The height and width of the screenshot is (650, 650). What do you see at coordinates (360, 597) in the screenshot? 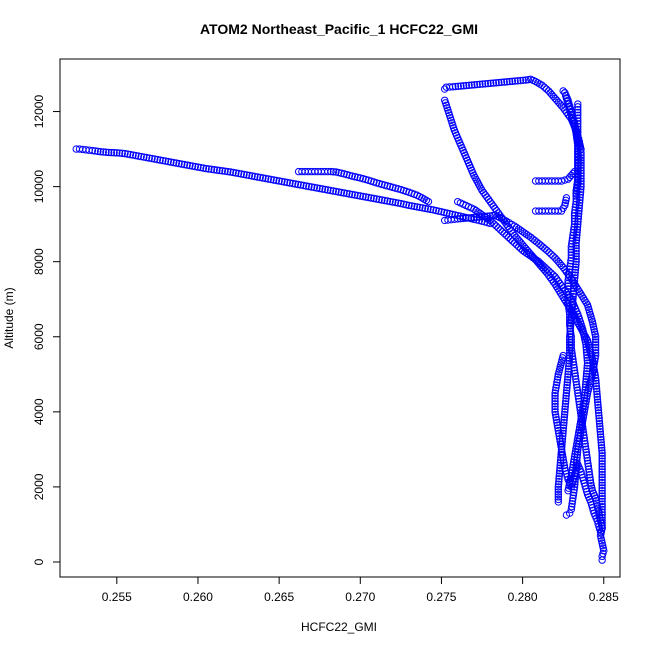
I see `x-tick-label: 0.270` at bounding box center [360, 597].